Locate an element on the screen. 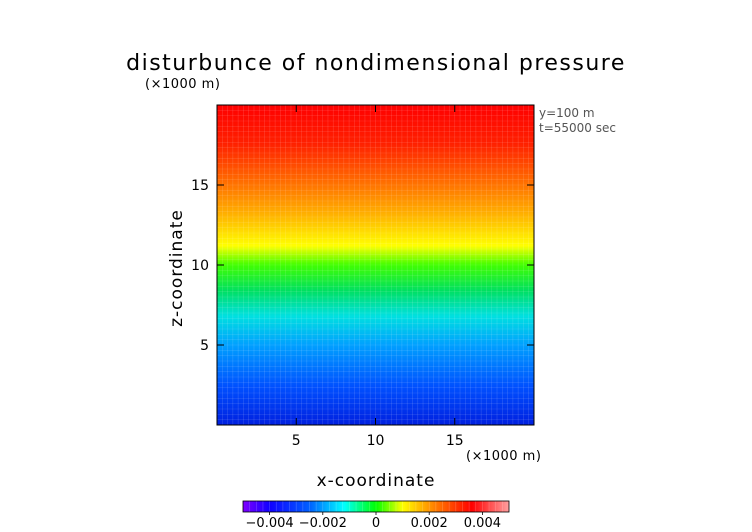 The height and width of the screenshot is (532, 752). colorbar-tick-label: −0.004 is located at coordinates (270, 523).